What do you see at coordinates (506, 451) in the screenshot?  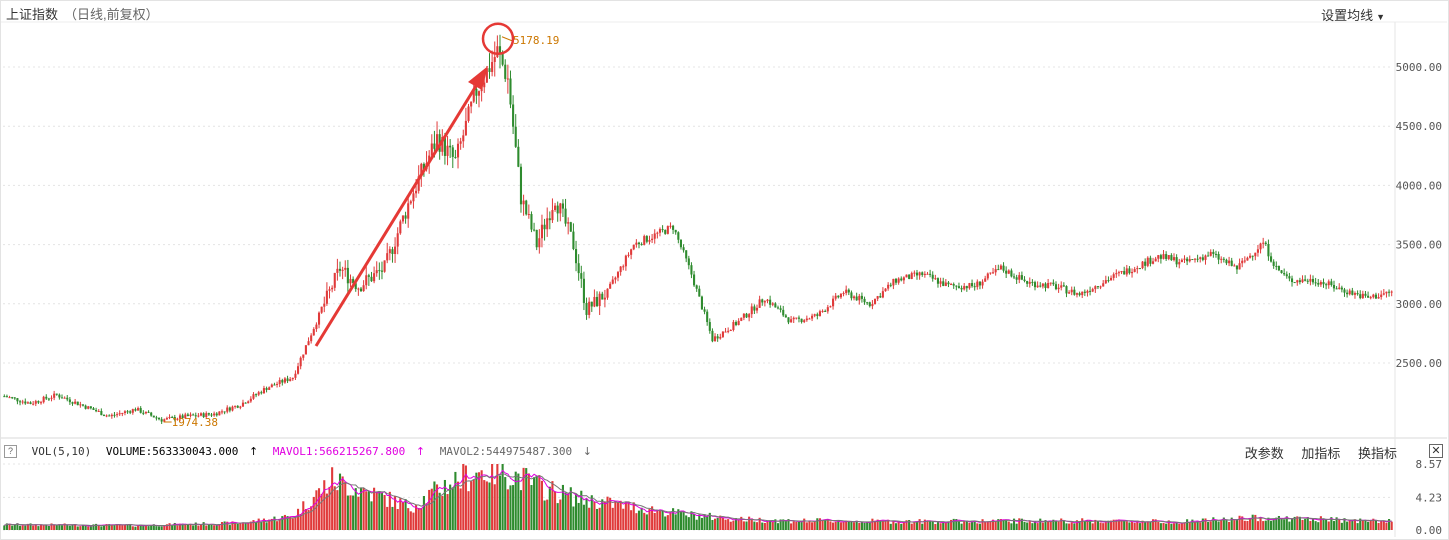 I see `mavol2-value: MAVOL2:544975487.300` at bounding box center [506, 451].